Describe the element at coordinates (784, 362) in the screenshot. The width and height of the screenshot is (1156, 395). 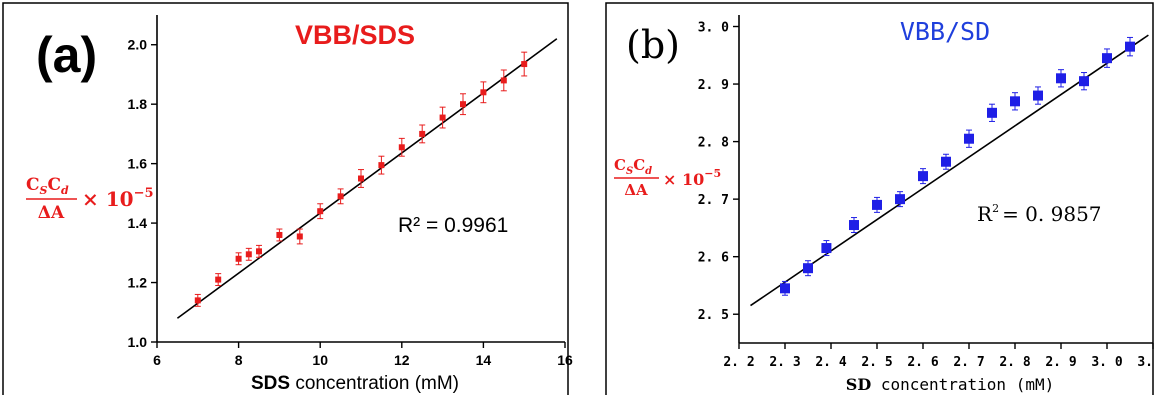
I see `x-tick-label: 2. 3` at that location.